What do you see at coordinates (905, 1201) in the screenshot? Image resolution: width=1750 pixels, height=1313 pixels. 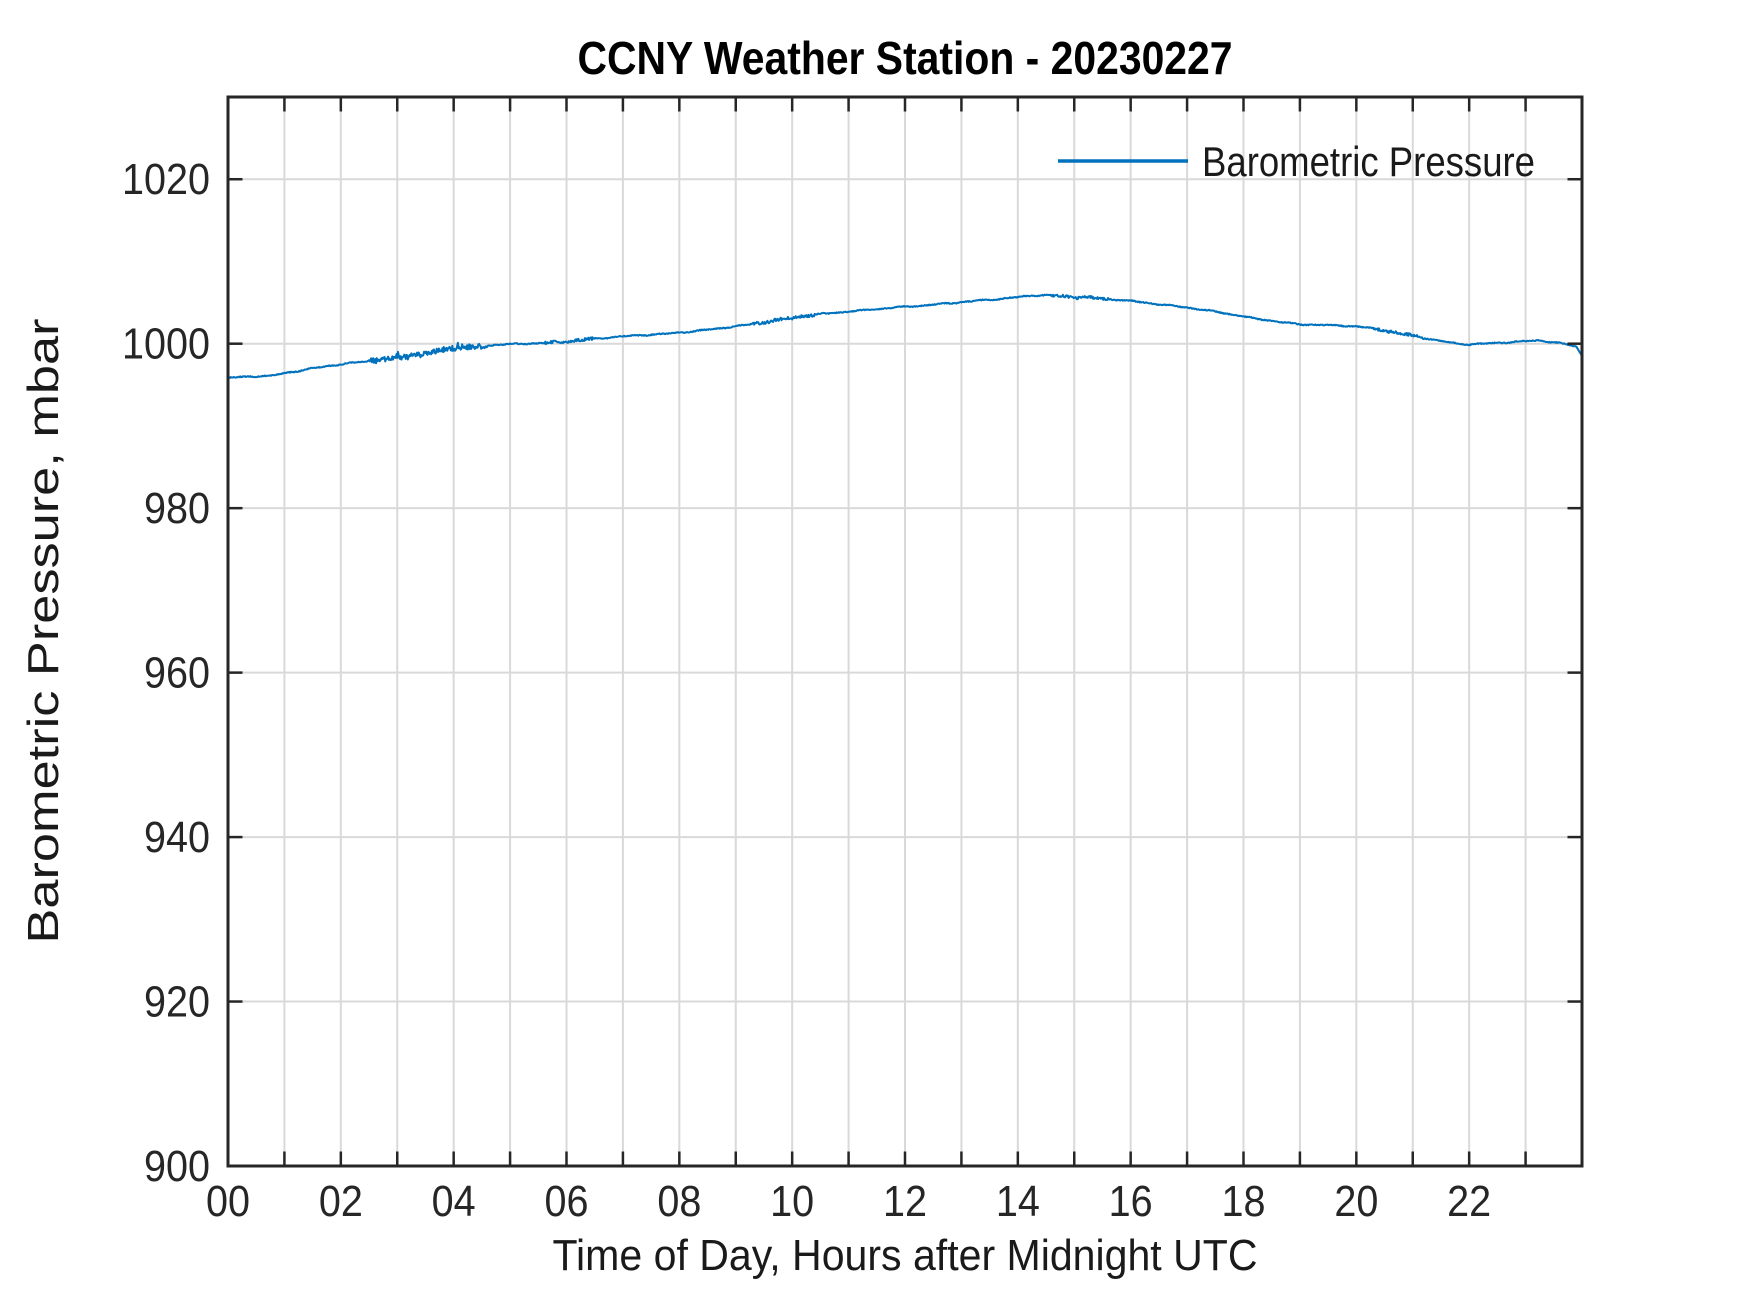 I see `x-tick-label: 12` at bounding box center [905, 1201].